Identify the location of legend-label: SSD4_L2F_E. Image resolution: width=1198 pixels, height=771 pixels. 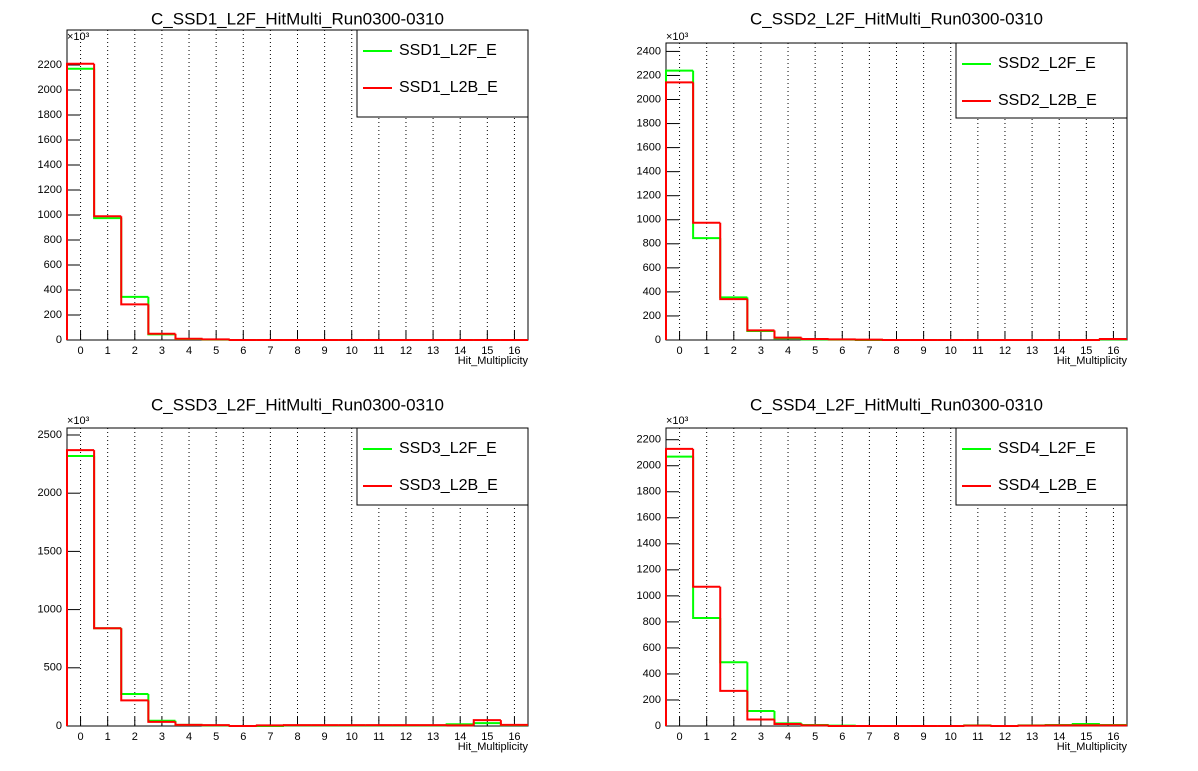
(1047, 448).